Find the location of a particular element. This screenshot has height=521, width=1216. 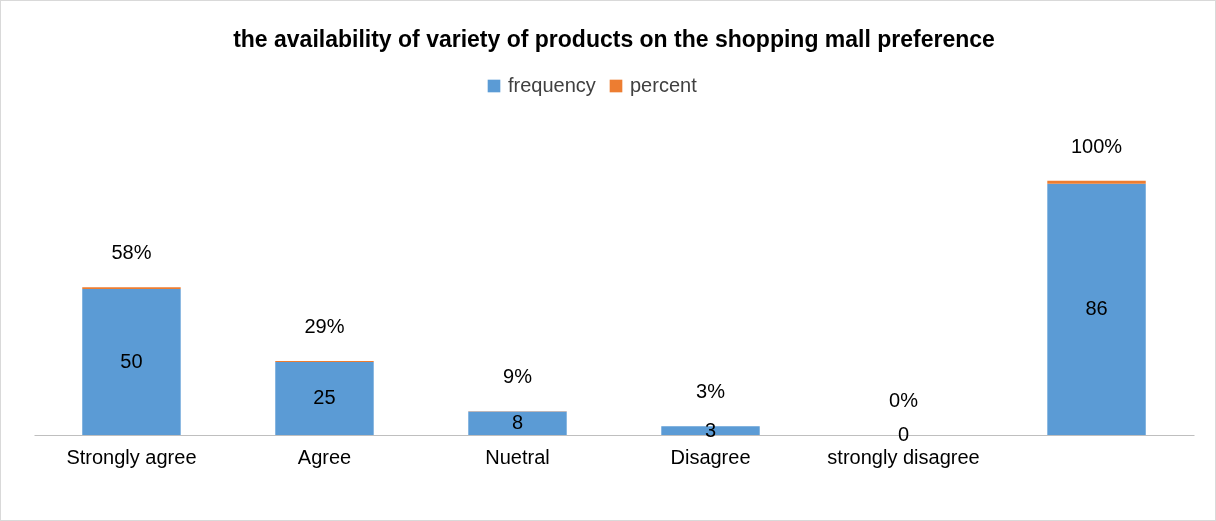

data-label: 50 is located at coordinates (131, 360).